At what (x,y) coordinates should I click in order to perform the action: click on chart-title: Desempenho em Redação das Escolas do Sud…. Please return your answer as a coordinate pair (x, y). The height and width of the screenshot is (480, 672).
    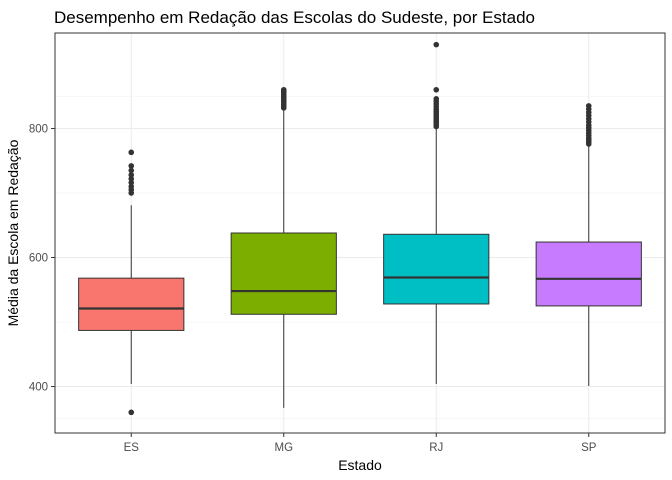
    Looking at the image, I should click on (294, 17).